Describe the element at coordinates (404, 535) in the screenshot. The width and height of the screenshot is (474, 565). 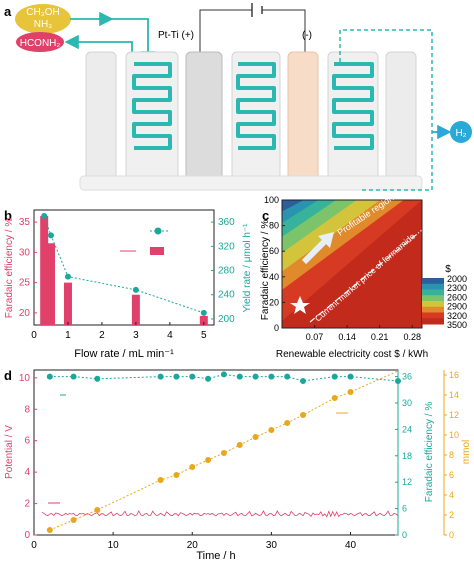
I see `d-ytick-right1-label: 0` at that location.